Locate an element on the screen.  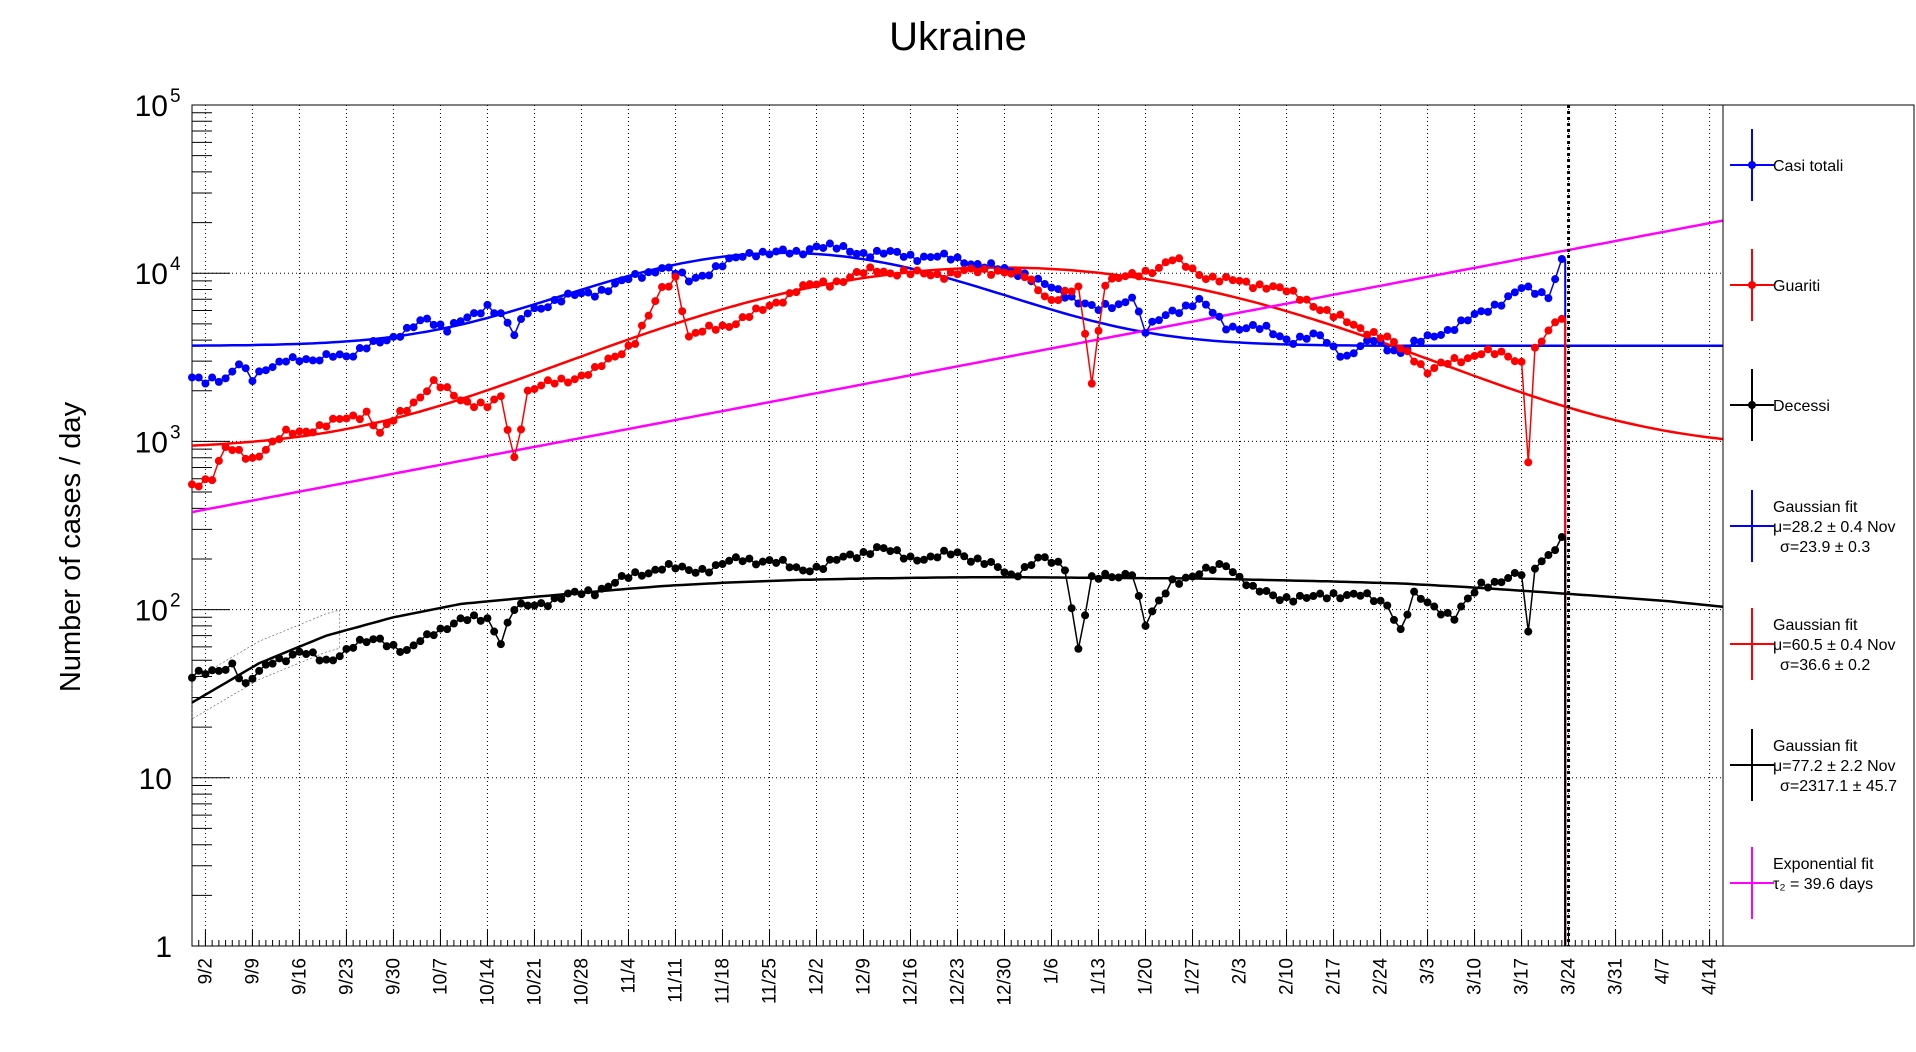
y-tick-label: 10 is located at coordinates (151, 442).